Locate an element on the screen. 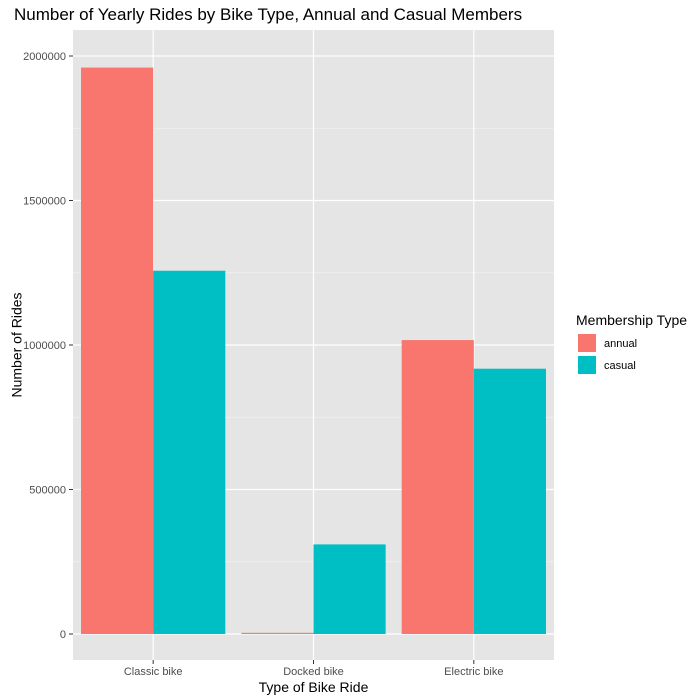 This screenshot has width=700, height=700. x-tick-label: Classic bike is located at coordinates (153, 672).